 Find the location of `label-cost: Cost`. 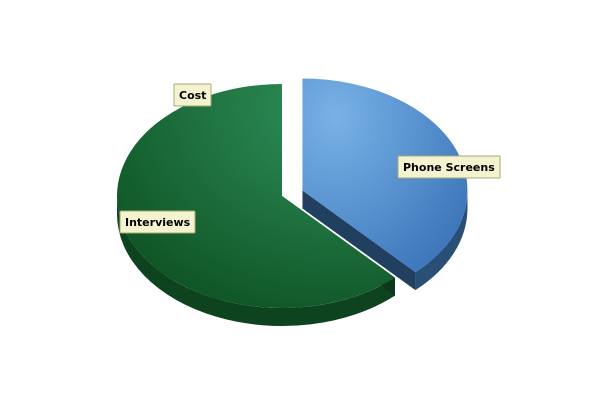

label-cost: Cost is located at coordinates (192, 95).